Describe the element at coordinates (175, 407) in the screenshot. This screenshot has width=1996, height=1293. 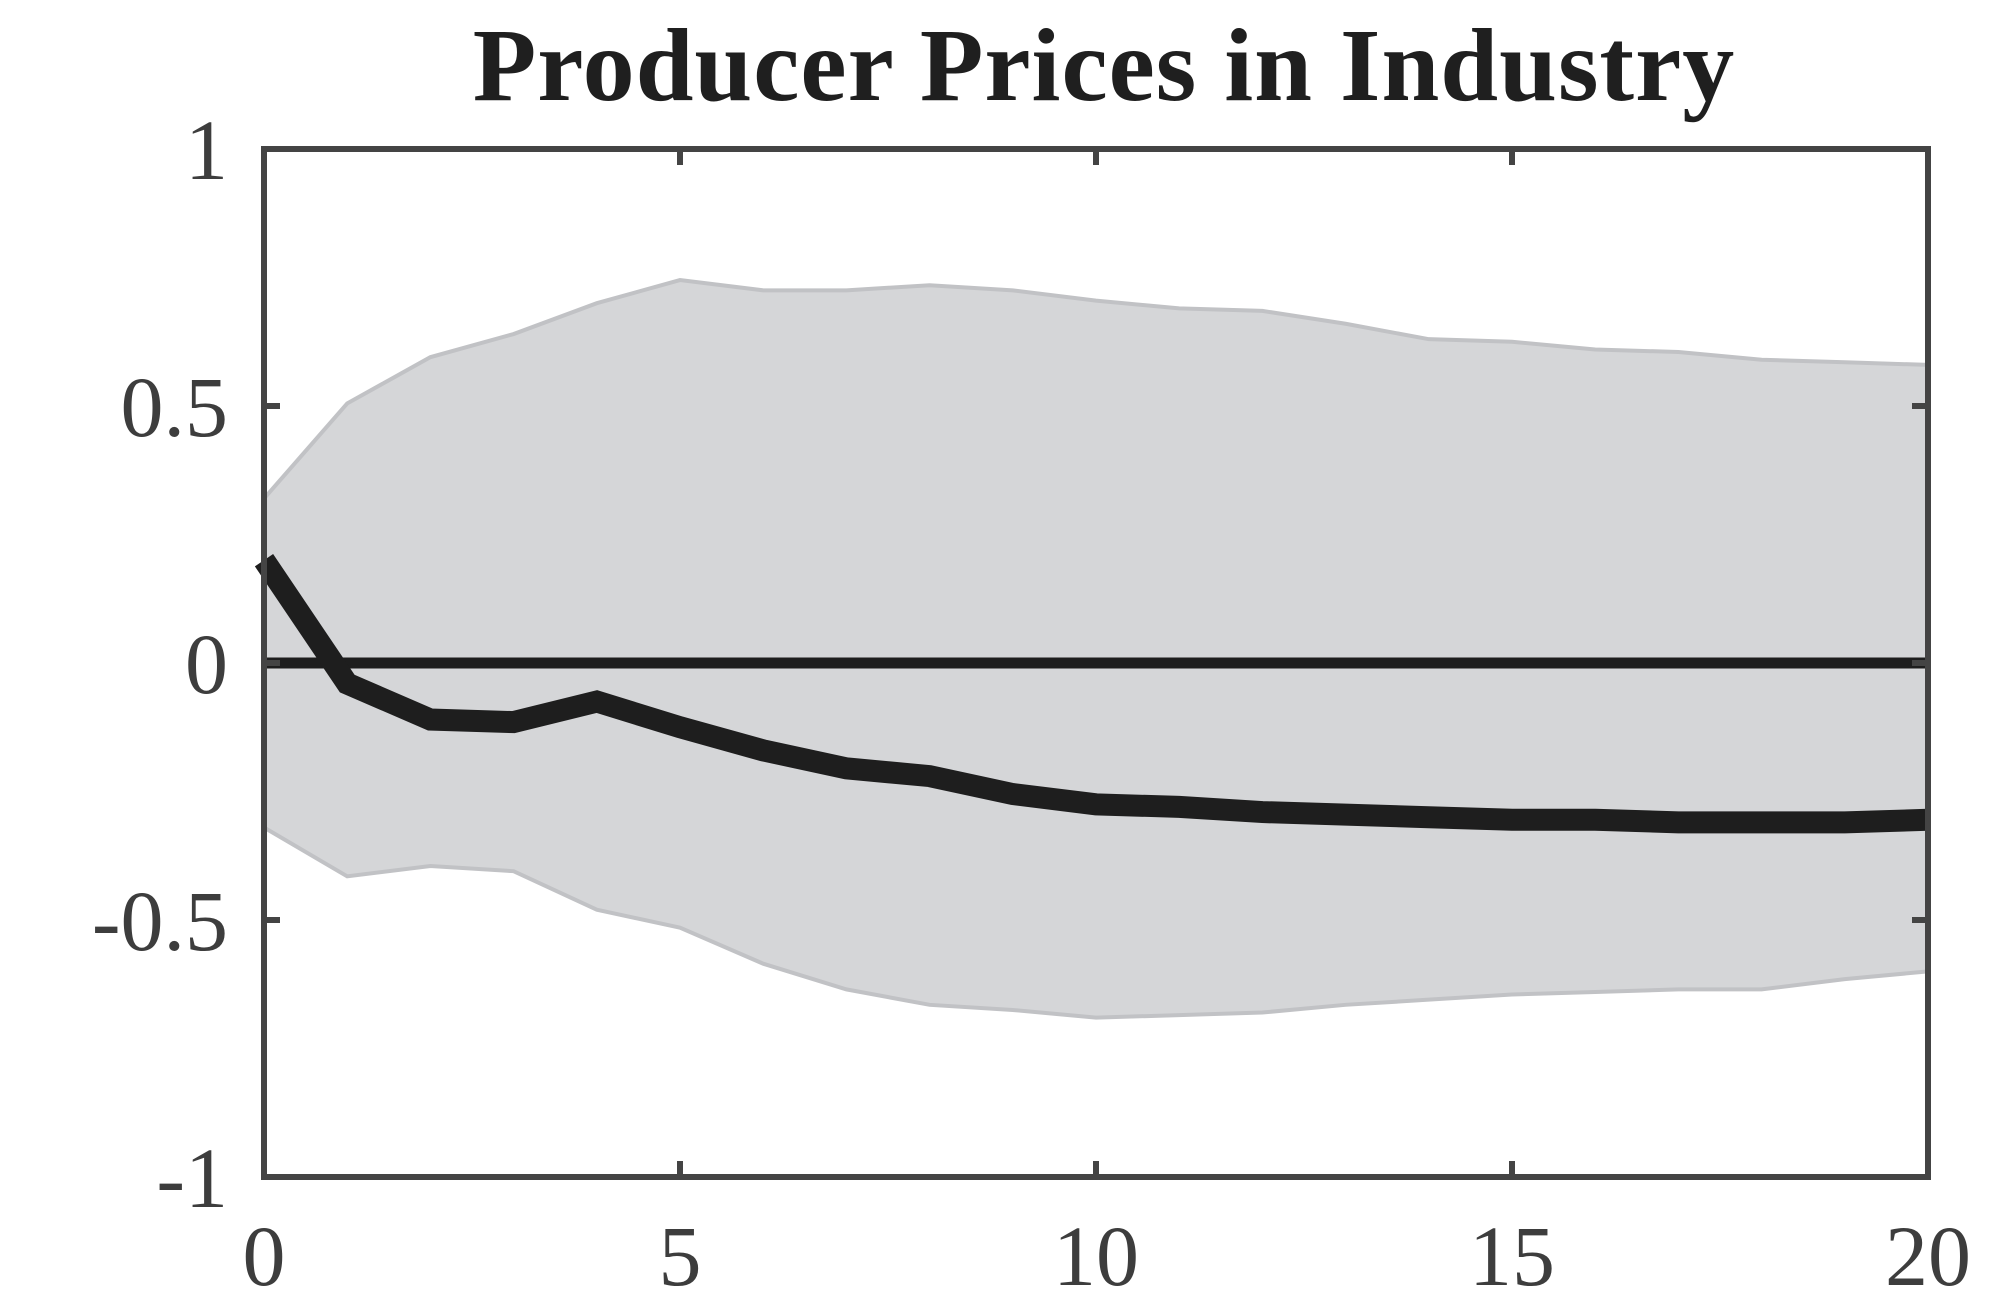
I see `y-tick-label: 0.5` at that location.